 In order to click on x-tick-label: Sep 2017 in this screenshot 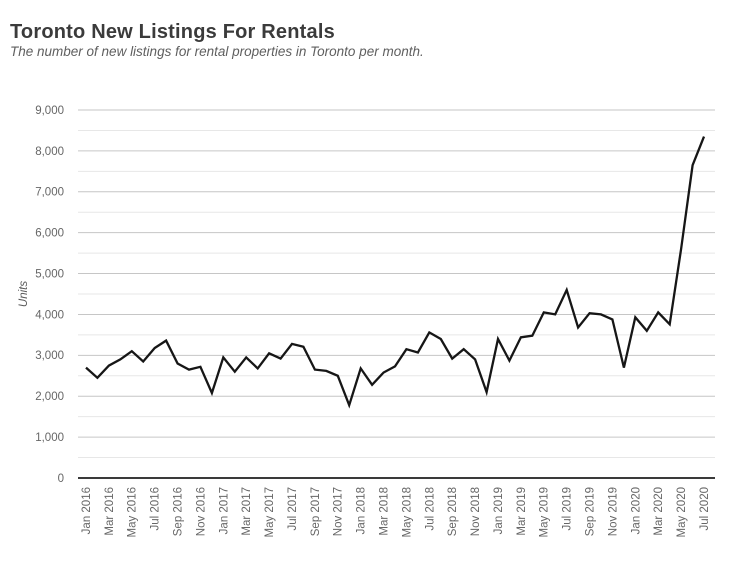, I will do `click(316, 511)`.